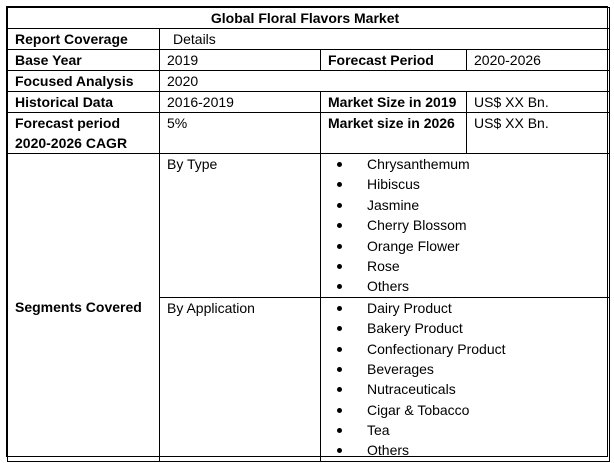 The height and width of the screenshot is (463, 614). Describe the element at coordinates (240, 102) in the screenshot. I see `historical-data-value: 2016-2019` at that location.